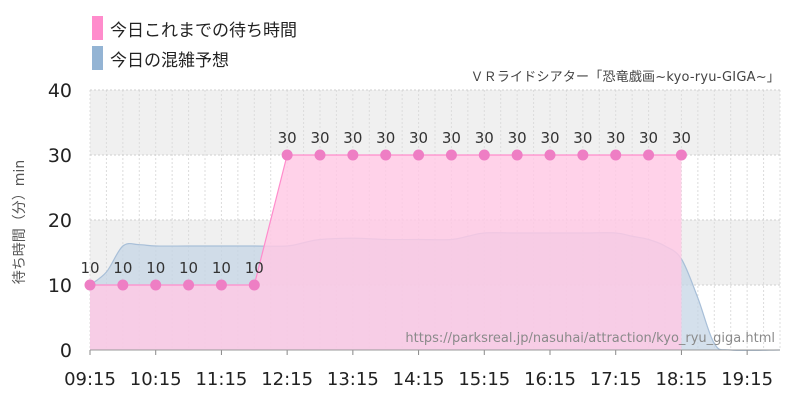 The width and height of the screenshot is (800, 400). Describe the element at coordinates (97, 28) in the screenshot. I see `legend-swatch-actual` at that location.